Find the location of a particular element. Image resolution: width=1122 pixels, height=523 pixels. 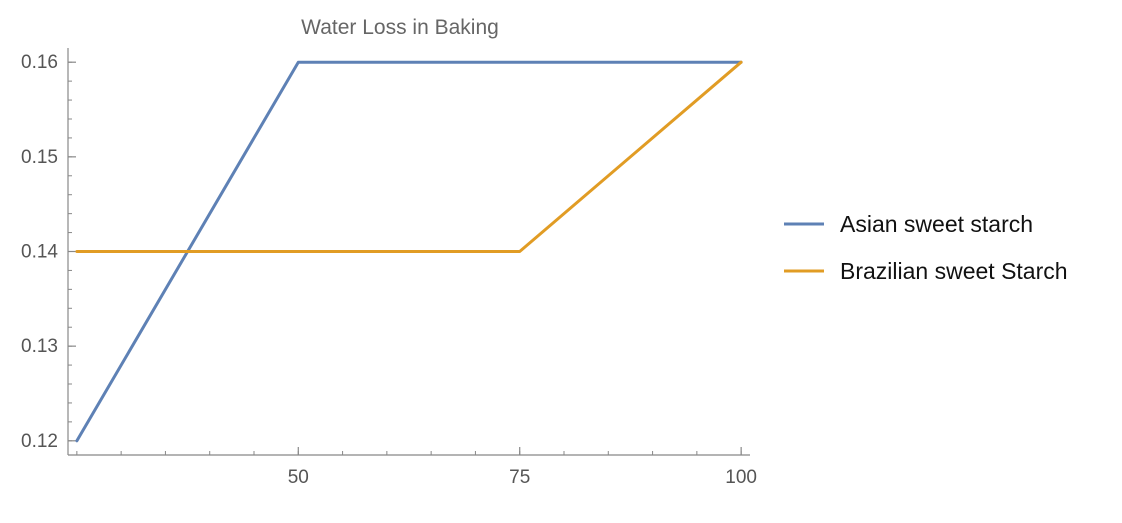

y-tick-label: 0.13 is located at coordinates (39, 346).